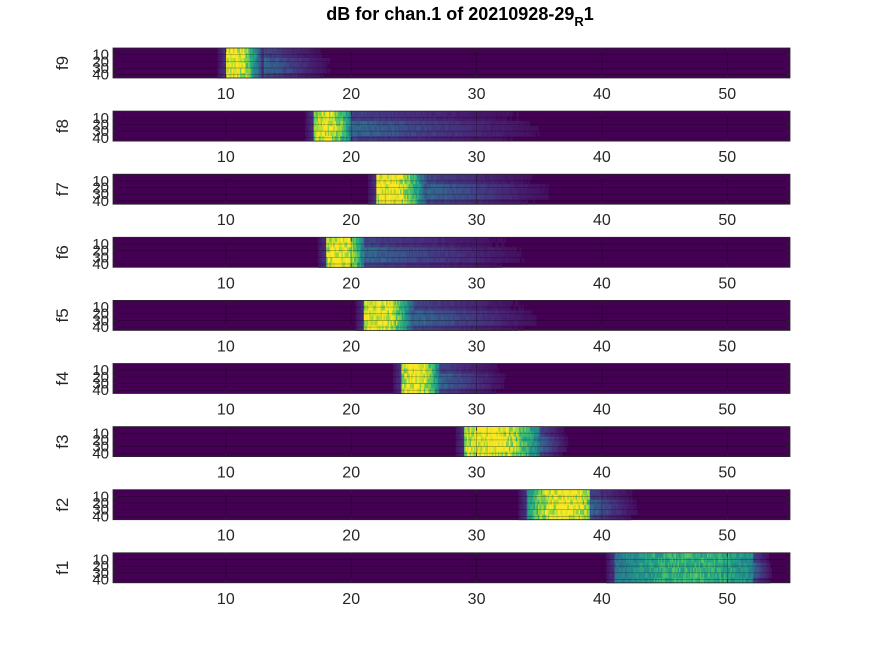 This screenshot has height=654, width=871. Describe the element at coordinates (226, 94) in the screenshot. I see `x-tick-label: 10` at that location.